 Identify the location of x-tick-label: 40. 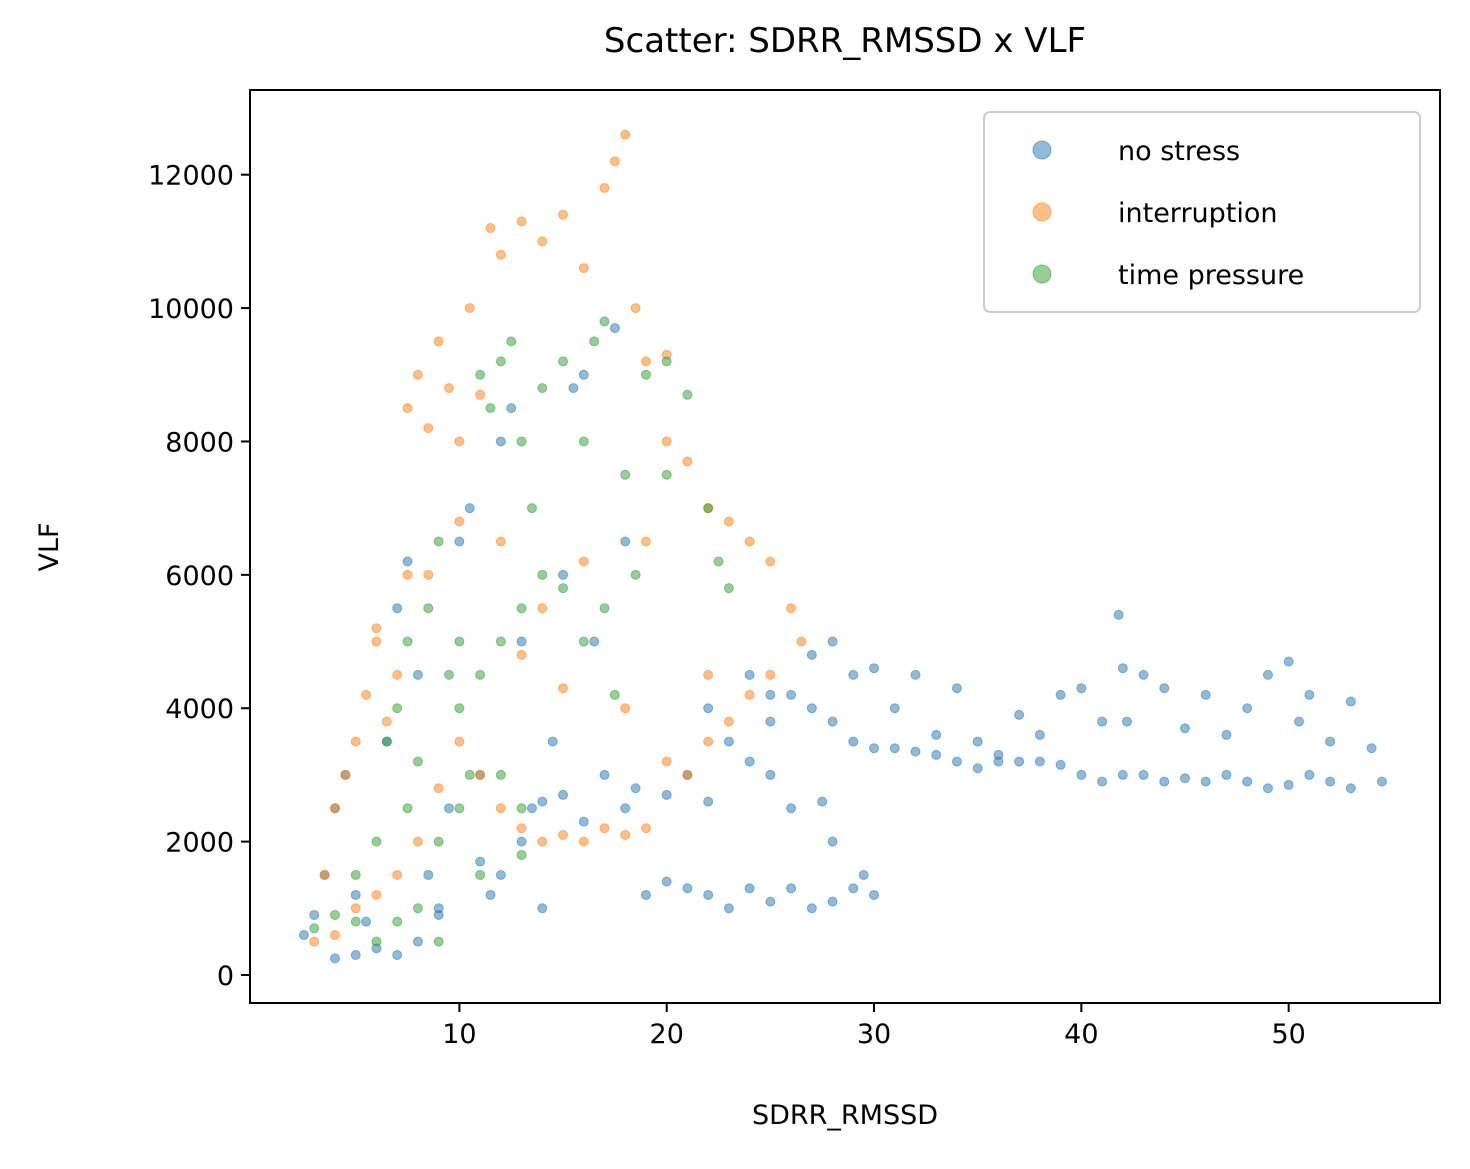
(1081, 1034).